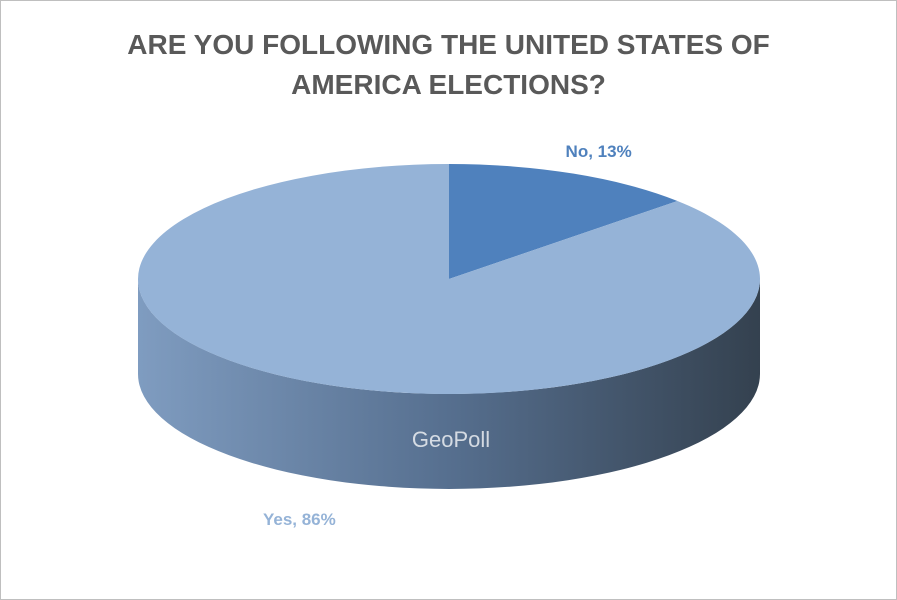  I want to click on data-label: No, 13%, so click(599, 151).